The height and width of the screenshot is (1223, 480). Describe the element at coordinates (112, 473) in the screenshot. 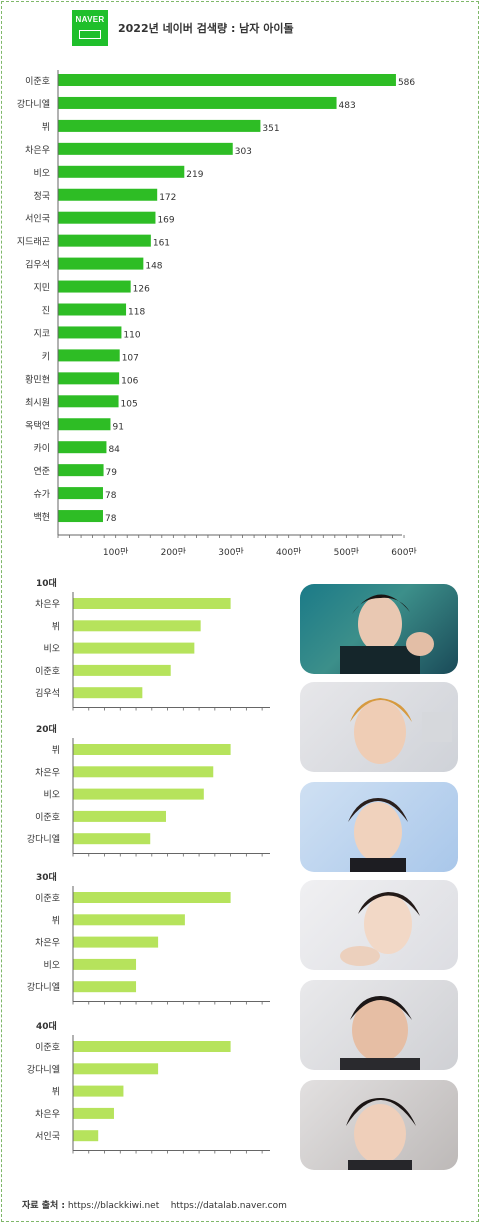

I see `data-label: 79` at that location.